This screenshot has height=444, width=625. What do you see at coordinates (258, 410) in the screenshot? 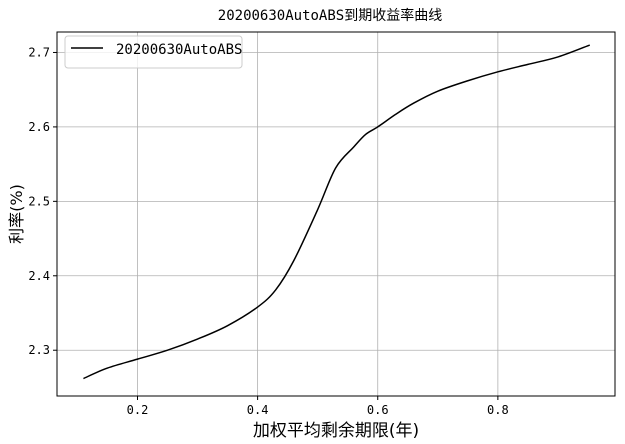
I see `x-tick-label: 0.4` at bounding box center [258, 410].